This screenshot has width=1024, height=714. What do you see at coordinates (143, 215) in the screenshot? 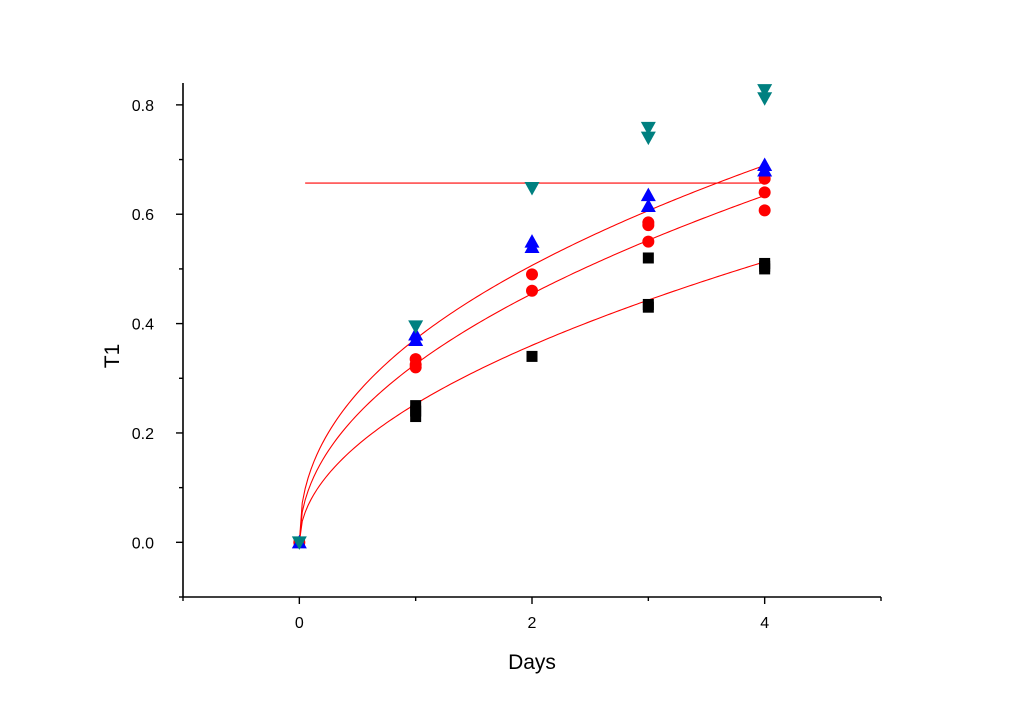
I see `y-tick-label: 0.6` at bounding box center [143, 215].